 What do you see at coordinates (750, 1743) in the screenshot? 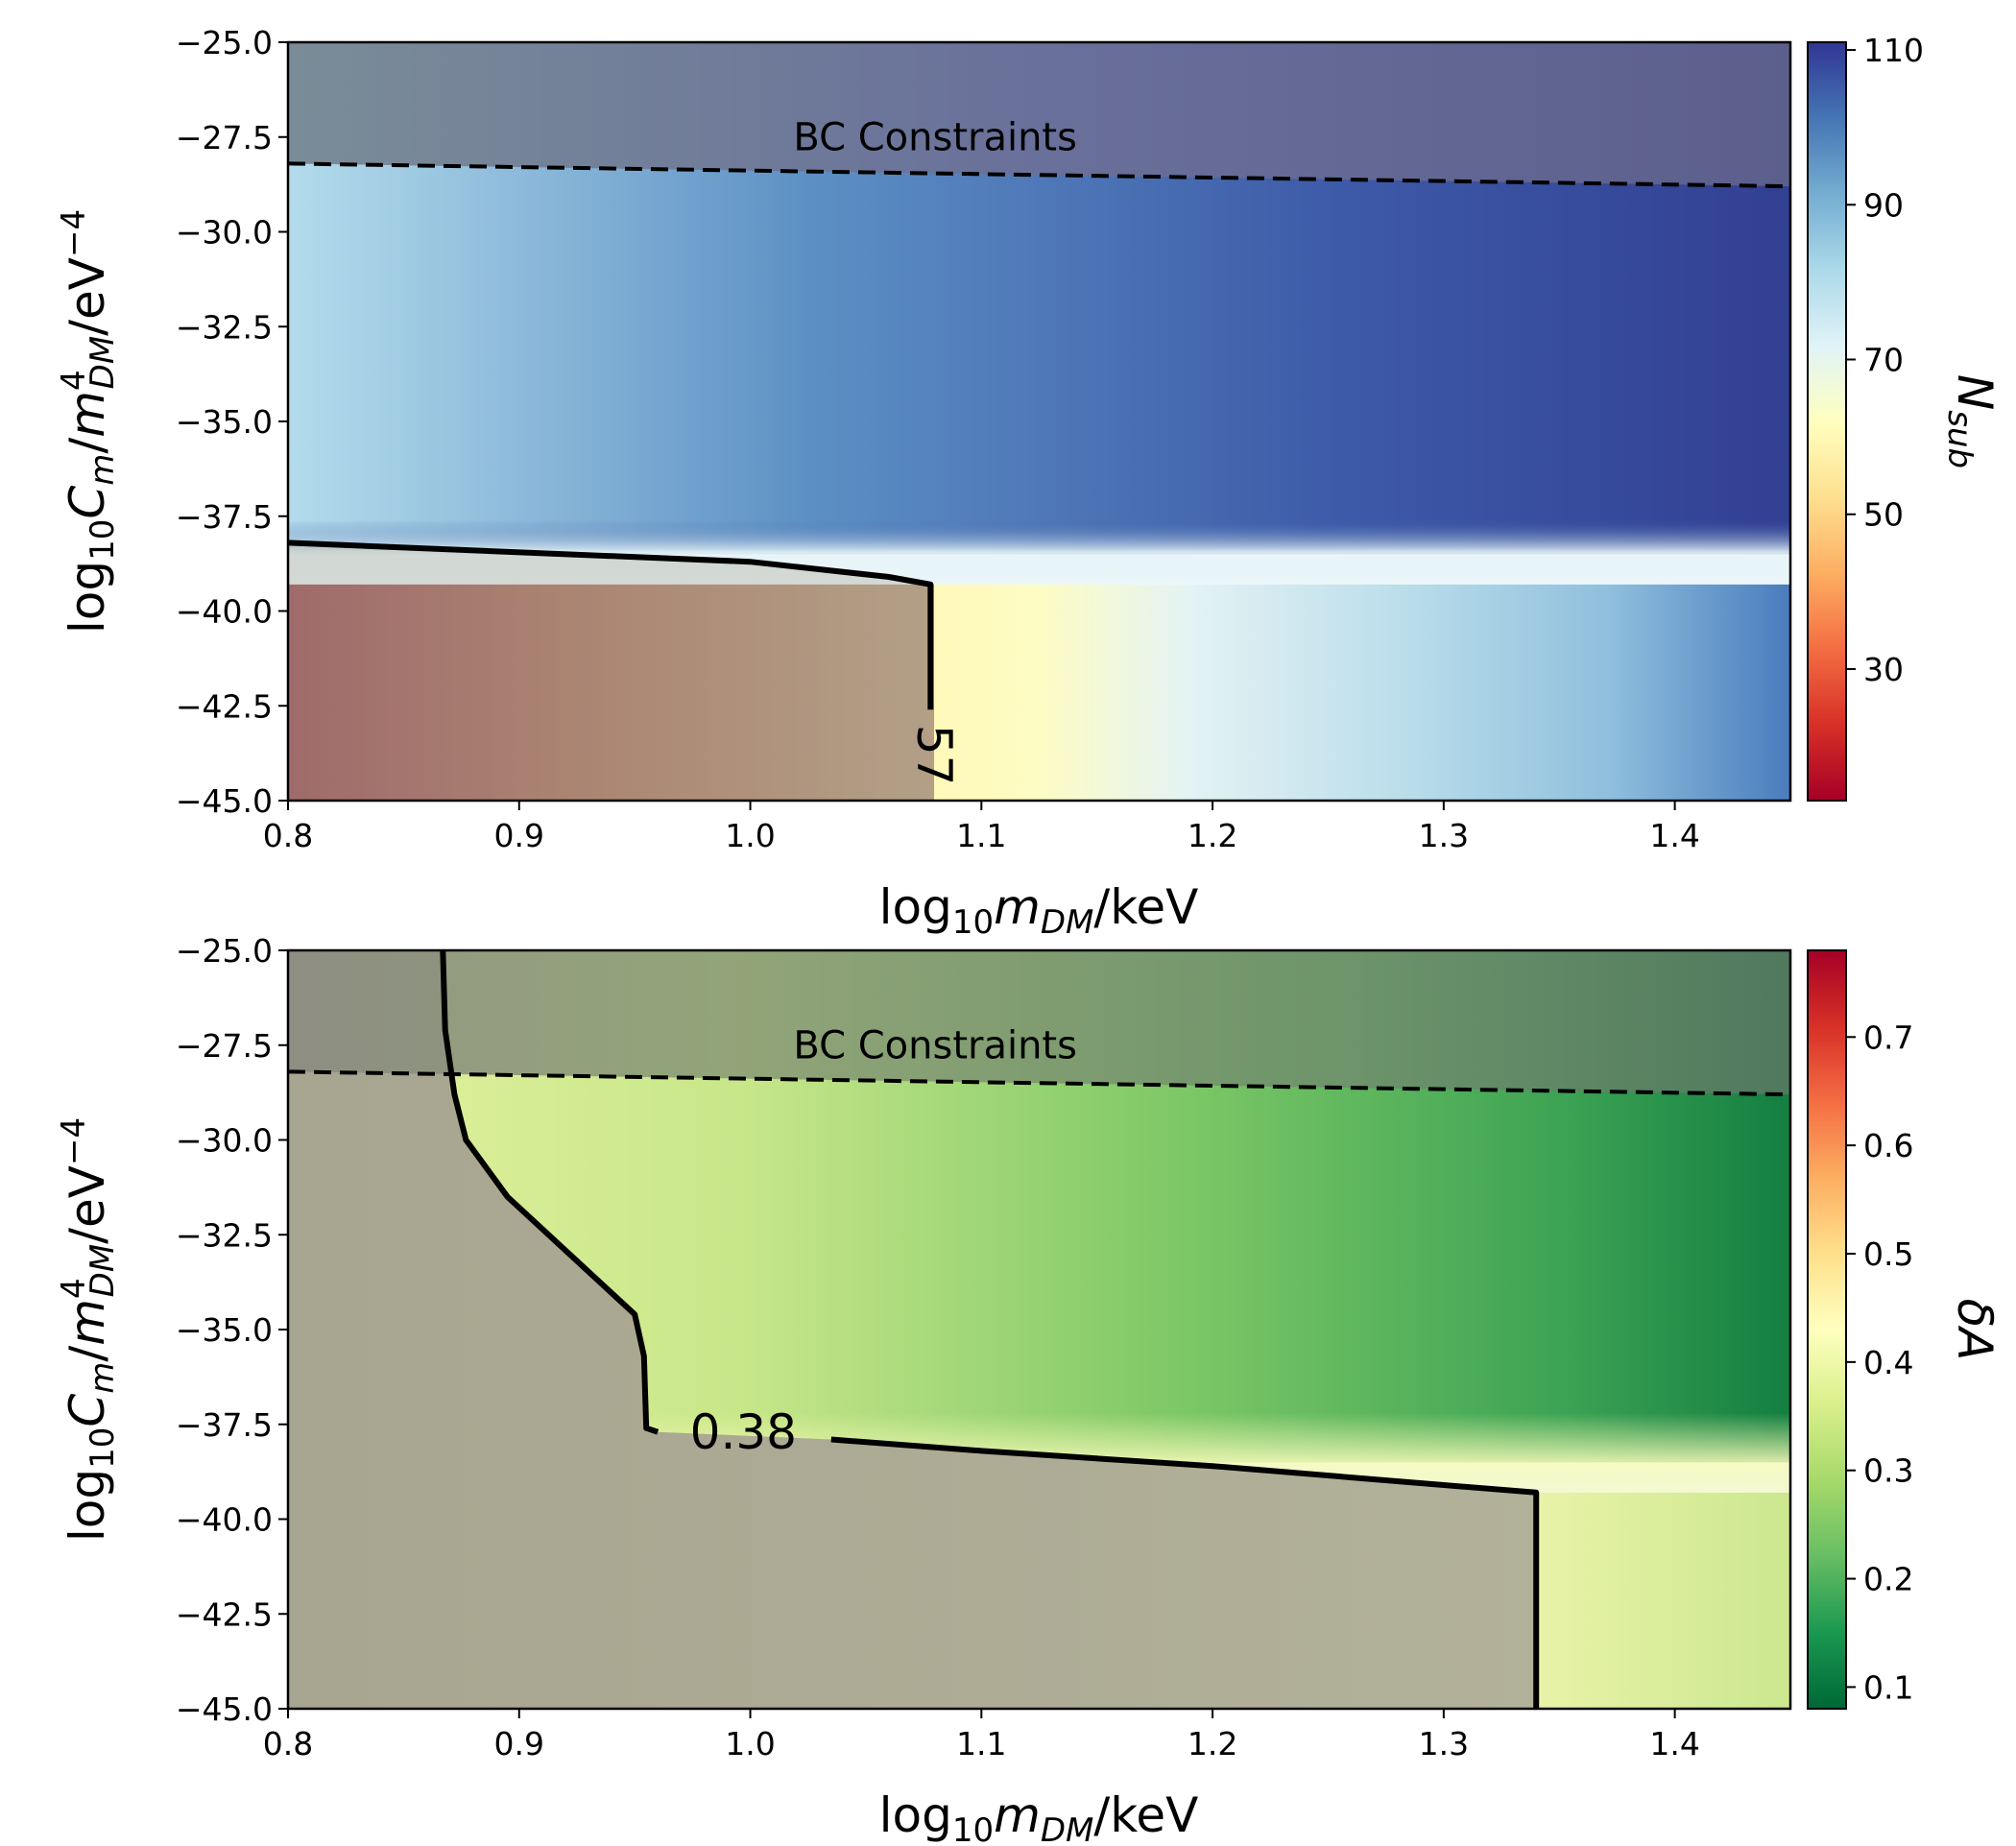
I see `delta-a-x-tick-label: 1.0` at bounding box center [750, 1743].